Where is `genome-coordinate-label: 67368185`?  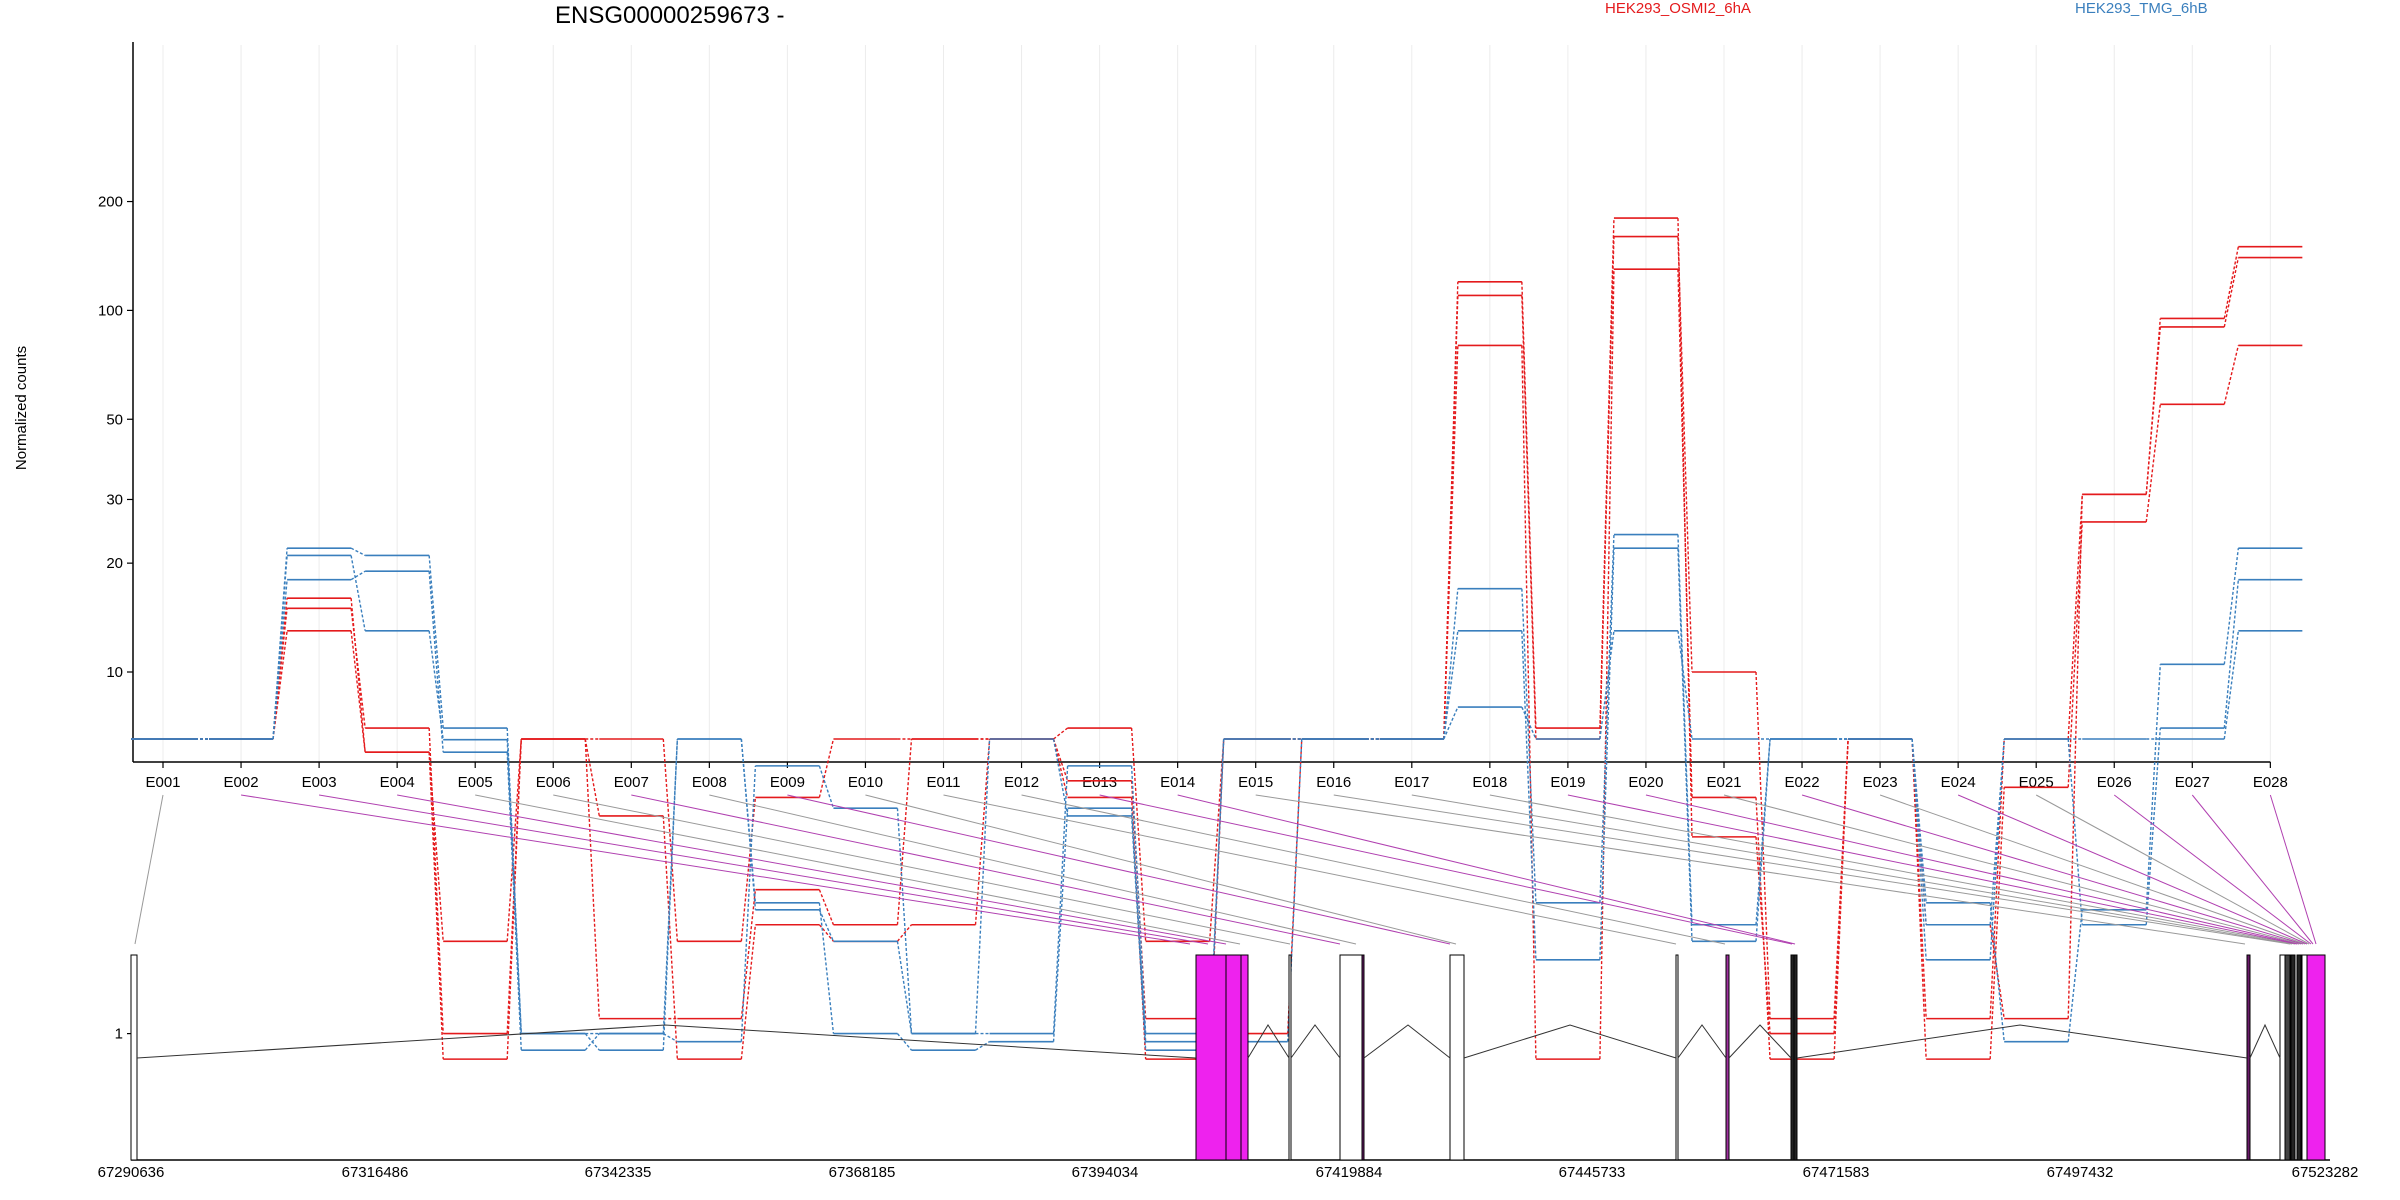 genome-coordinate-label: 67368185 is located at coordinates (862, 1172).